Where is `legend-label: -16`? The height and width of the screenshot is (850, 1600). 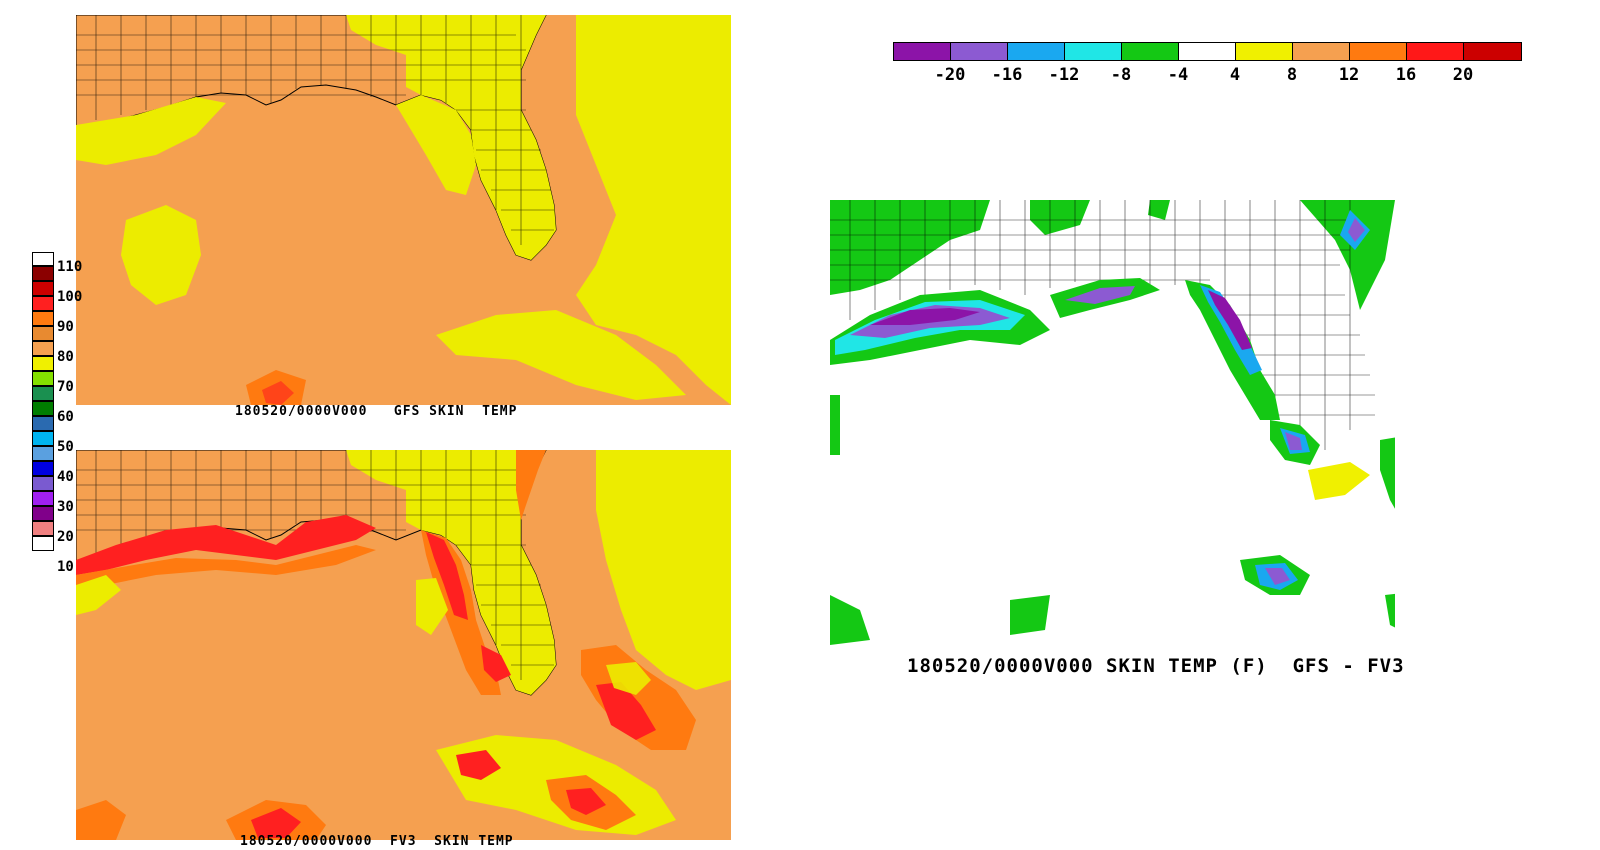
legend-label: -16 is located at coordinates (1007, 75).